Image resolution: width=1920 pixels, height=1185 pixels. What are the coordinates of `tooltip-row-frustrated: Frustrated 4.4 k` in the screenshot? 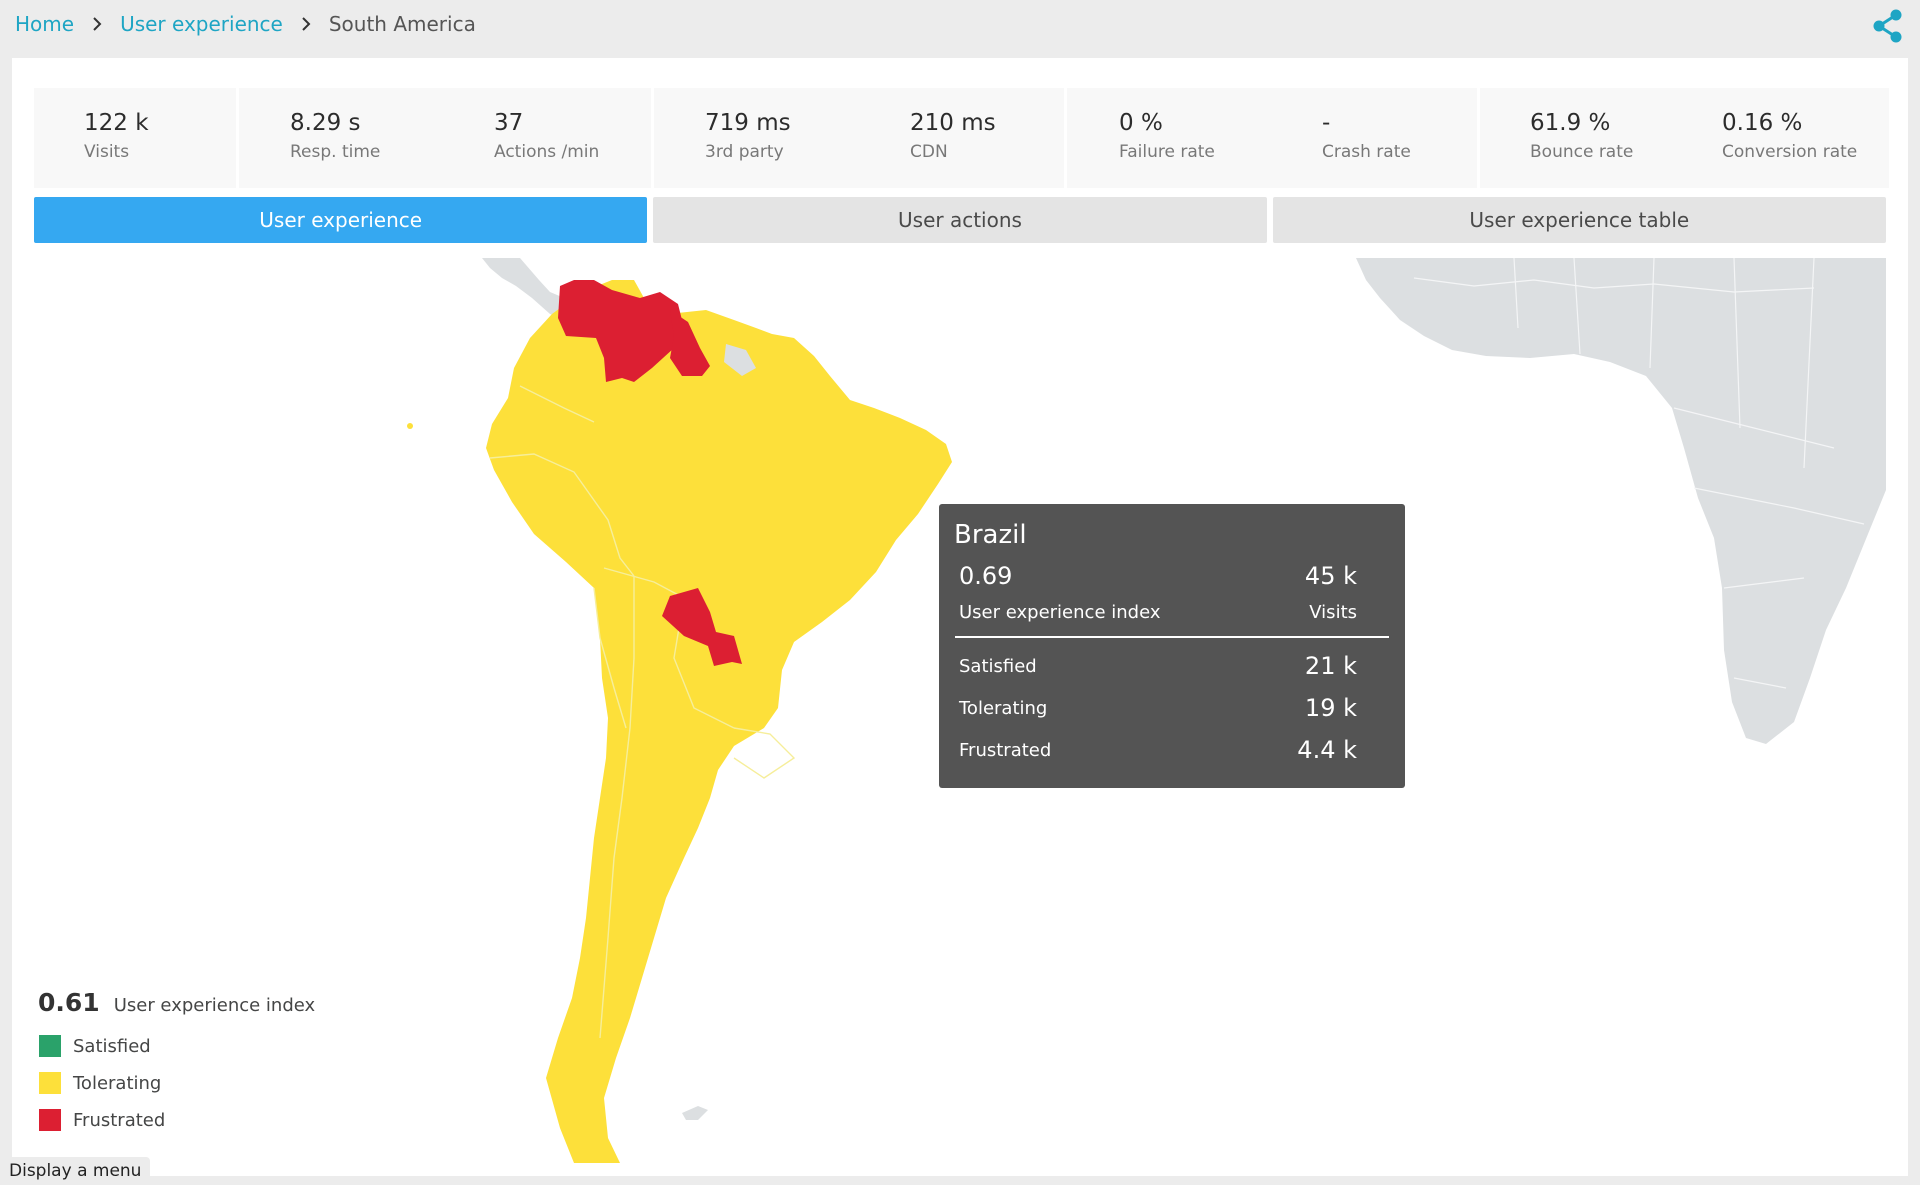 It's located at (1158, 750).